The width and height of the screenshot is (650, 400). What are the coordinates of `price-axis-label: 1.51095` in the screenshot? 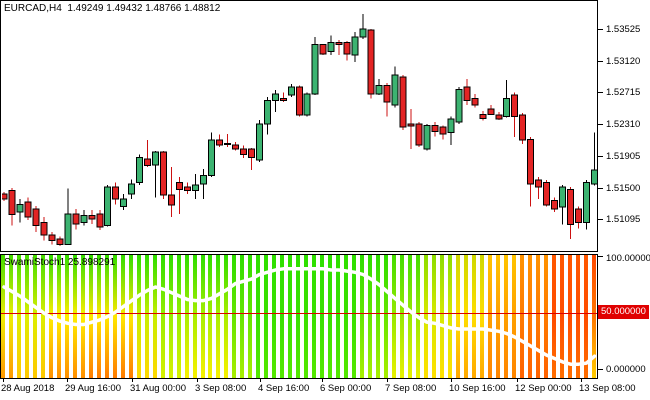 It's located at (623, 219).